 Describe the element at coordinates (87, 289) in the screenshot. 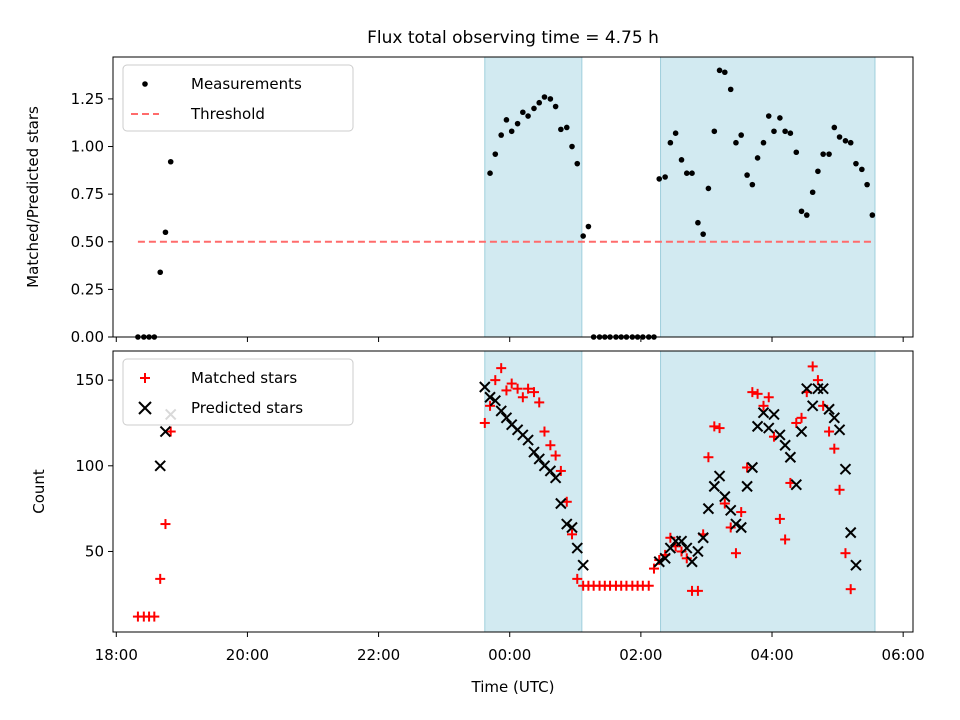

I see `y-tick-label: 0.25` at that location.